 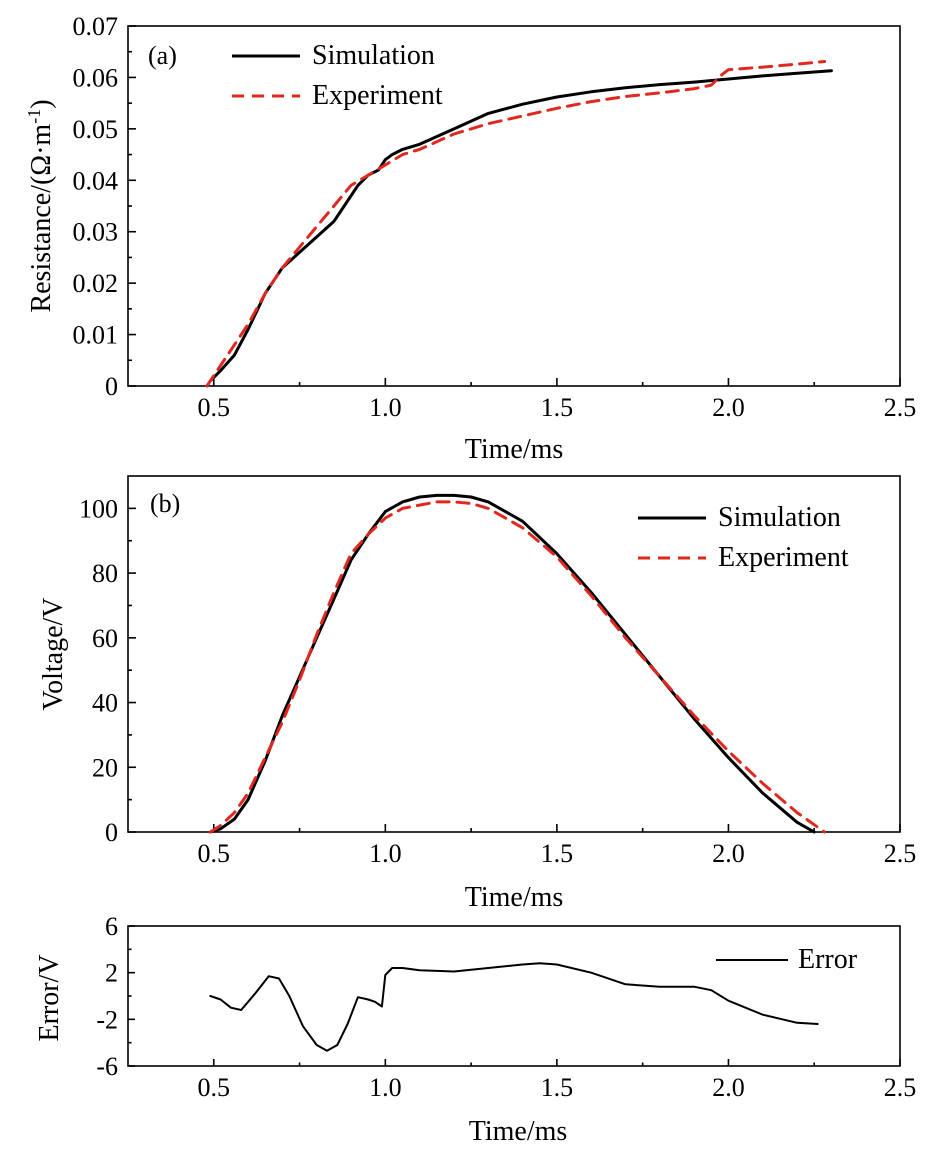 What do you see at coordinates (105, 638) in the screenshot?
I see `panel-b-y-tick-label: 60` at bounding box center [105, 638].